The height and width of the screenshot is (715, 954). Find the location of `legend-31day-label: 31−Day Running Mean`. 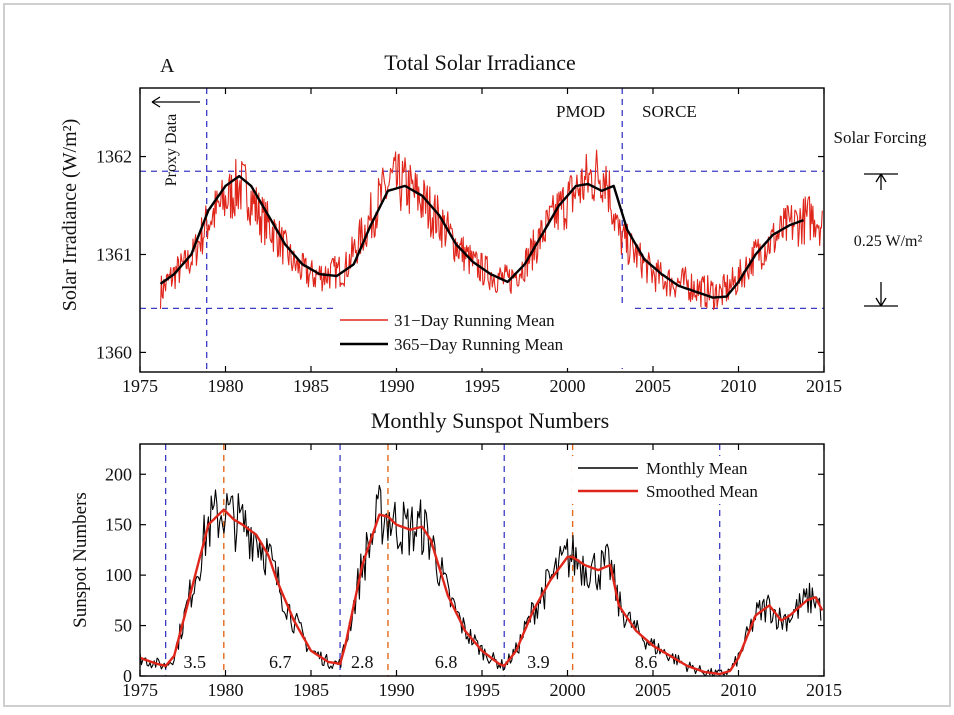

legend-31day-label: 31−Day Running Mean is located at coordinates (474, 320).